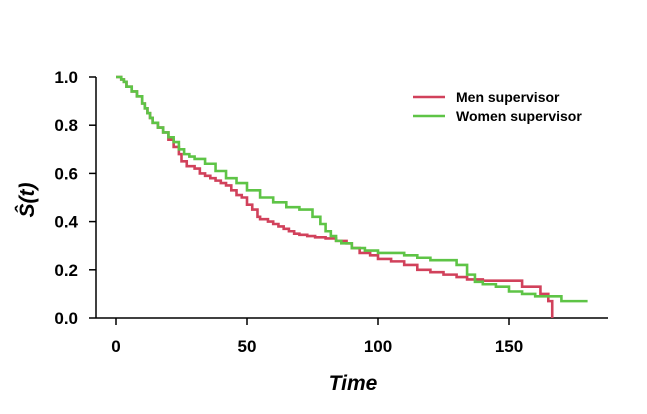 The height and width of the screenshot is (414, 647). I want to click on y-tick-label: 0.2, so click(66, 270).